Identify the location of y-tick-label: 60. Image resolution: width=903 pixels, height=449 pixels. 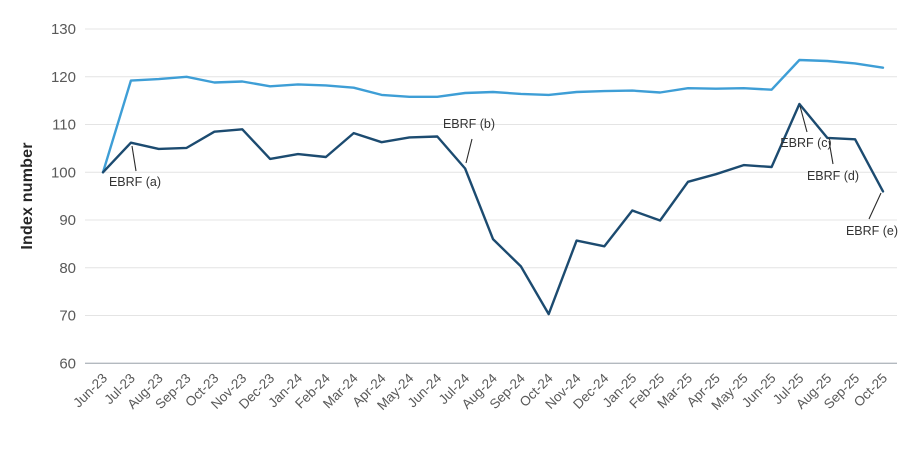
(67, 363).